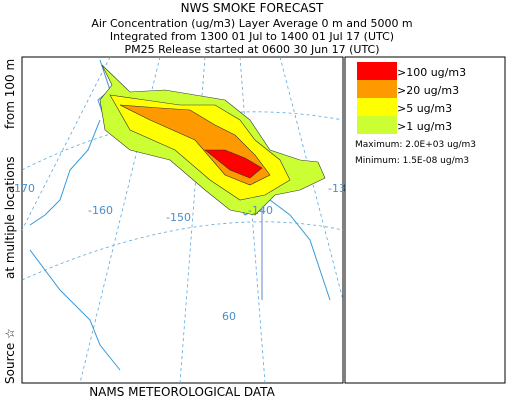 This screenshot has width=509, height=405. I want to click on lon-label: -150, so click(178, 217).